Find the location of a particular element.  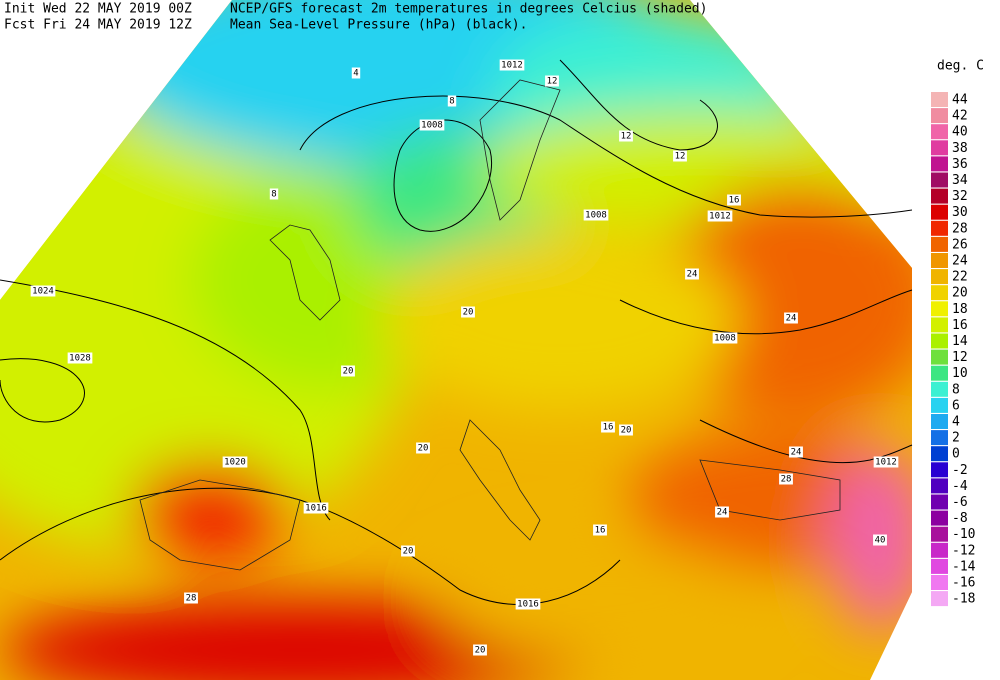

legend-label: -14 is located at coordinates (964, 566).